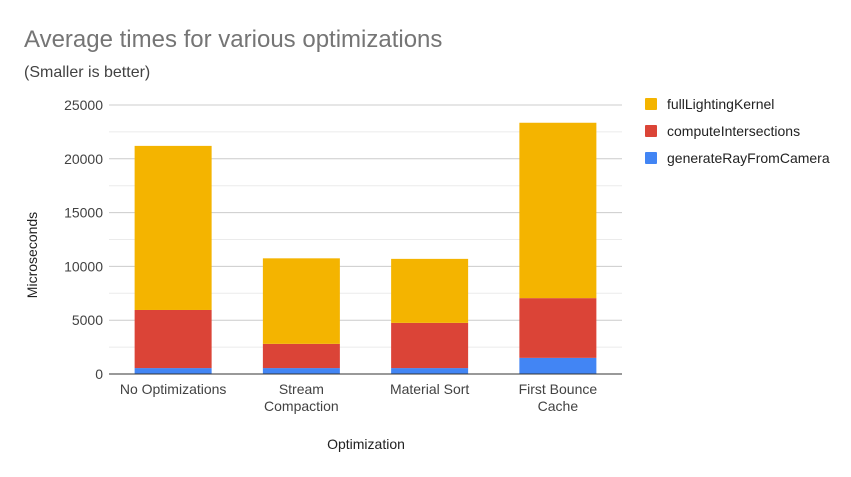  Describe the element at coordinates (748, 158) in the screenshot. I see `legend-label: generateRayFromCamera` at that location.